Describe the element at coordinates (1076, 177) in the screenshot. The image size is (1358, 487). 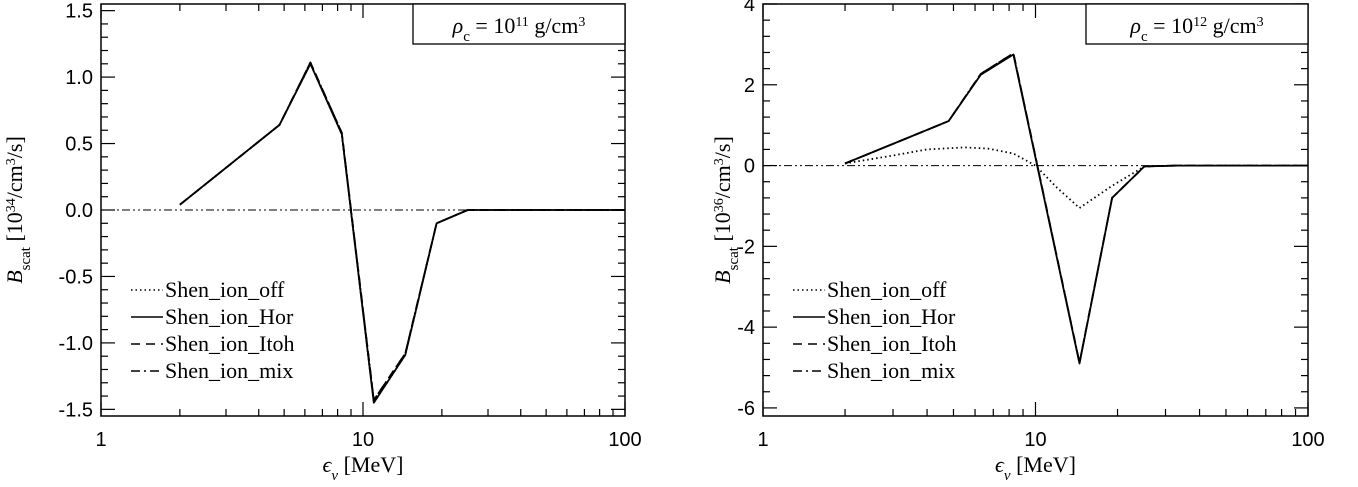
I see `series-line-shen-ion-off` at that location.